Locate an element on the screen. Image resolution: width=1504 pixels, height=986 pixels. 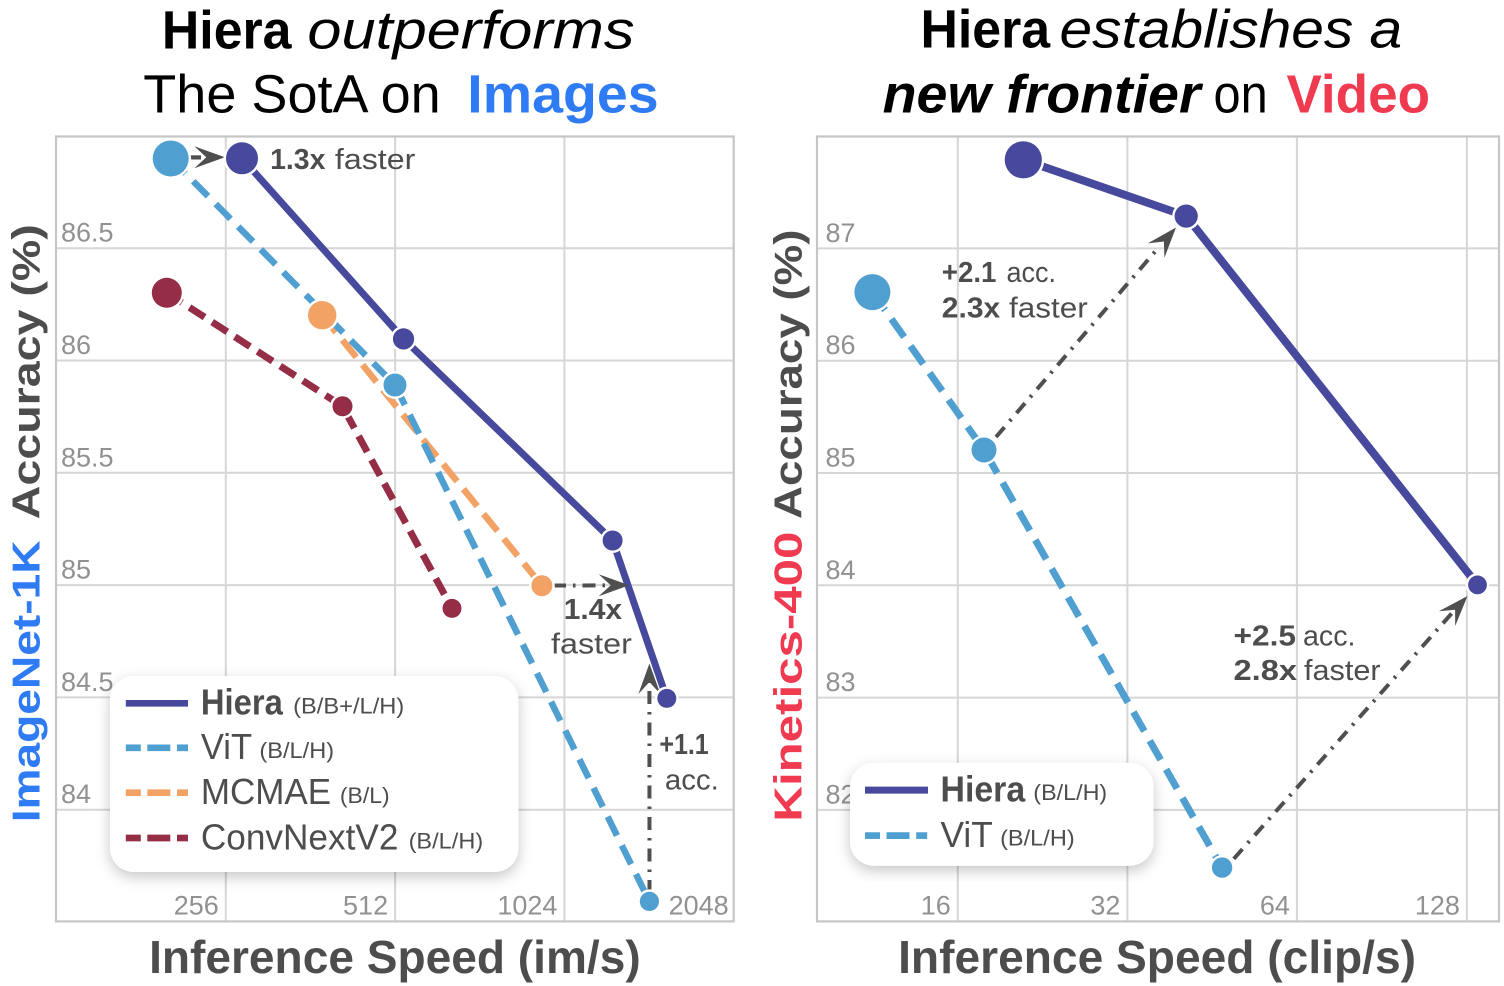
svg-text: ImageNet-1K is located at coordinates (27, 682).